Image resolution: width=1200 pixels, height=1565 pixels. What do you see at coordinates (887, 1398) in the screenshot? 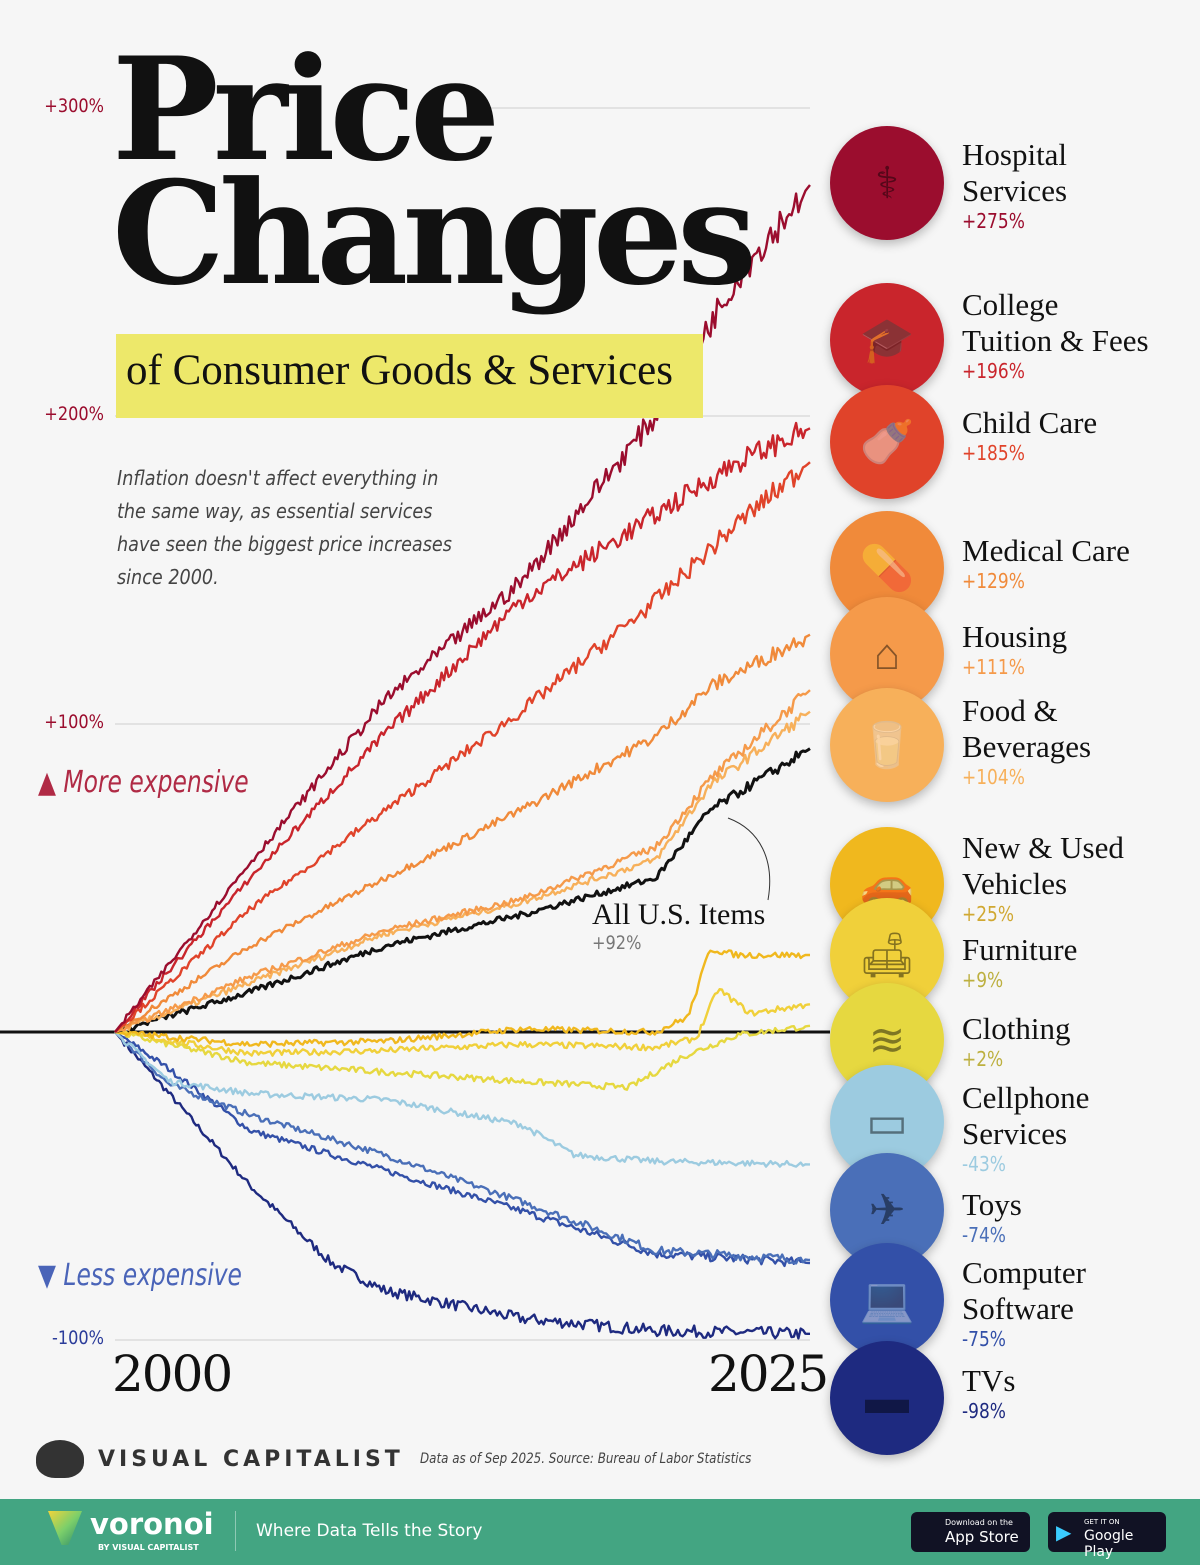
I see `tv-icon: ▬` at bounding box center [887, 1398].